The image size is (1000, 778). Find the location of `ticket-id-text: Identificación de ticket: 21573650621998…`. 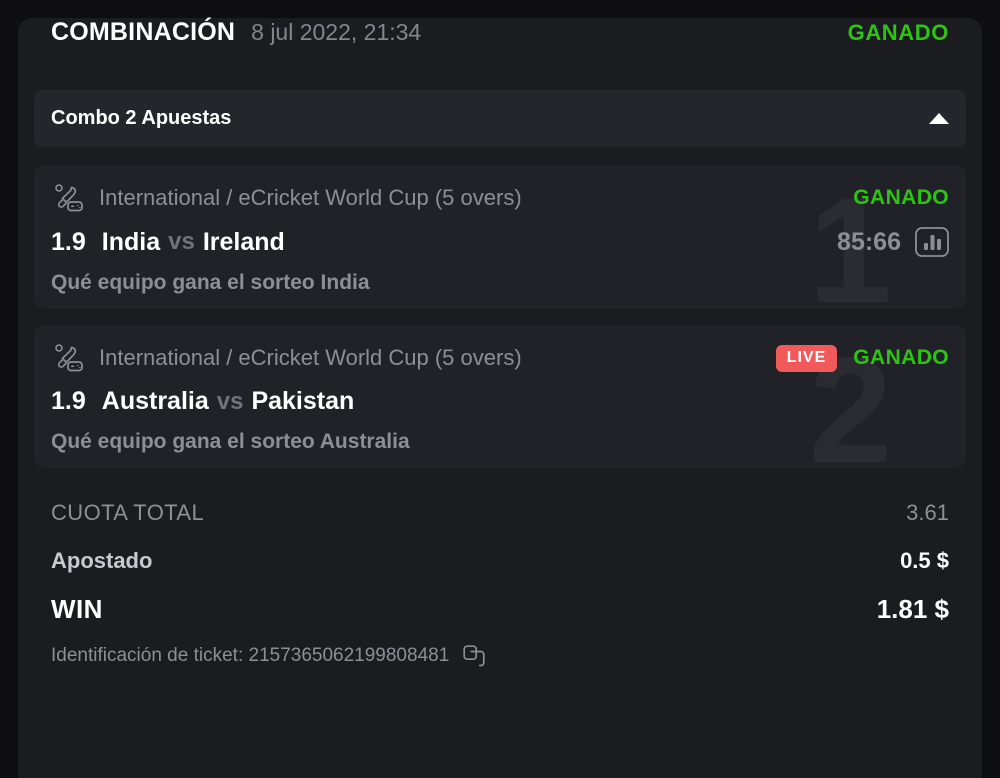

ticket-id-text: Identificación de ticket: 21573650621998… is located at coordinates (250, 655).